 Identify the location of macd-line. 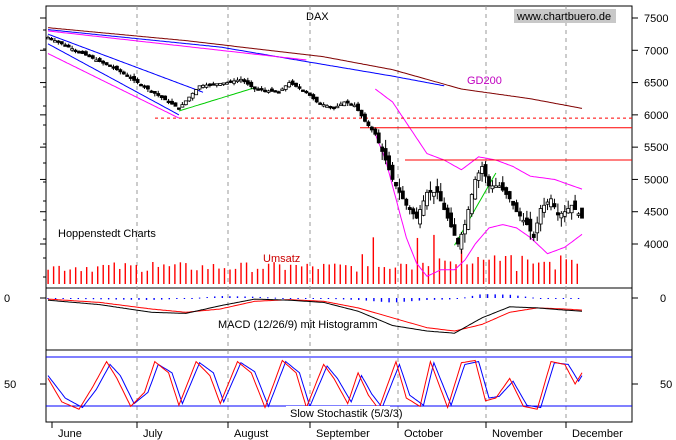
(315, 316).